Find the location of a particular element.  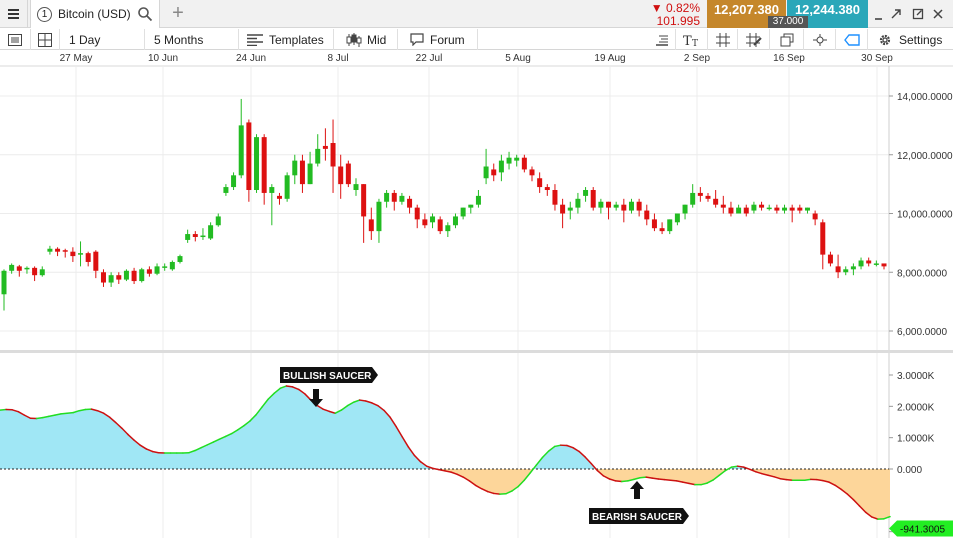

interval-selector: 1 Day is located at coordinates (102, 39).